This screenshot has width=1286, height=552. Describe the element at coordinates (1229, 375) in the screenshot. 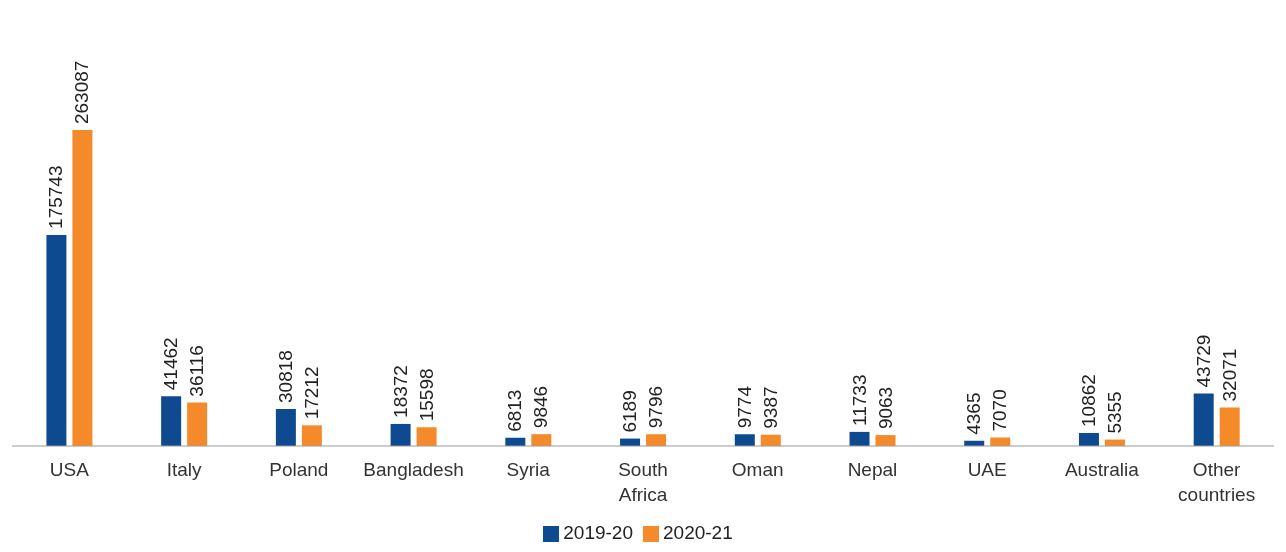

I see `data-label: 32071` at that location.